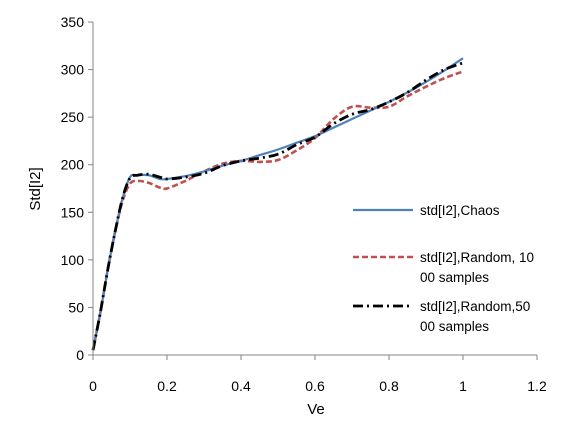  I want to click on y-tick-label: 350, so click(73, 22).